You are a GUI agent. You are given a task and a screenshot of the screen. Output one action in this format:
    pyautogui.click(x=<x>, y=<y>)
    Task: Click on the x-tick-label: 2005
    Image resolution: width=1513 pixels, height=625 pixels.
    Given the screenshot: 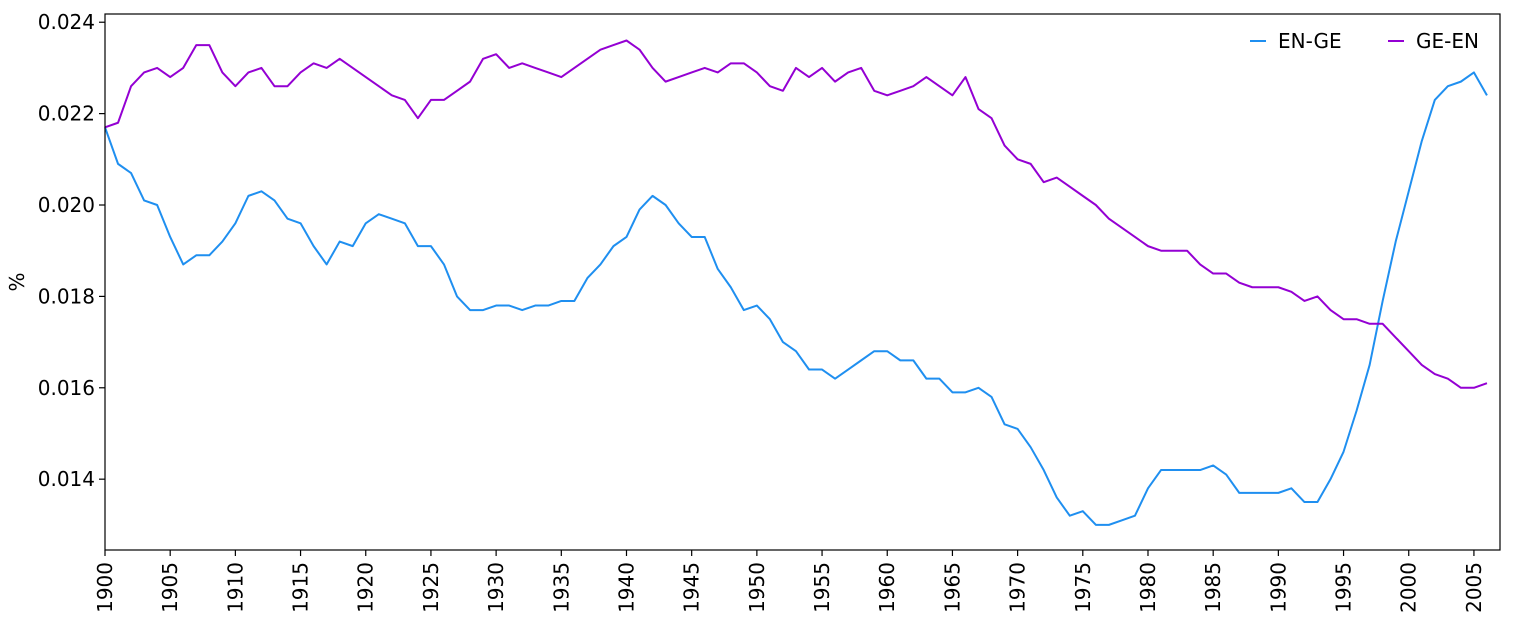 What is the action you would take?
    pyautogui.click(x=1474, y=587)
    